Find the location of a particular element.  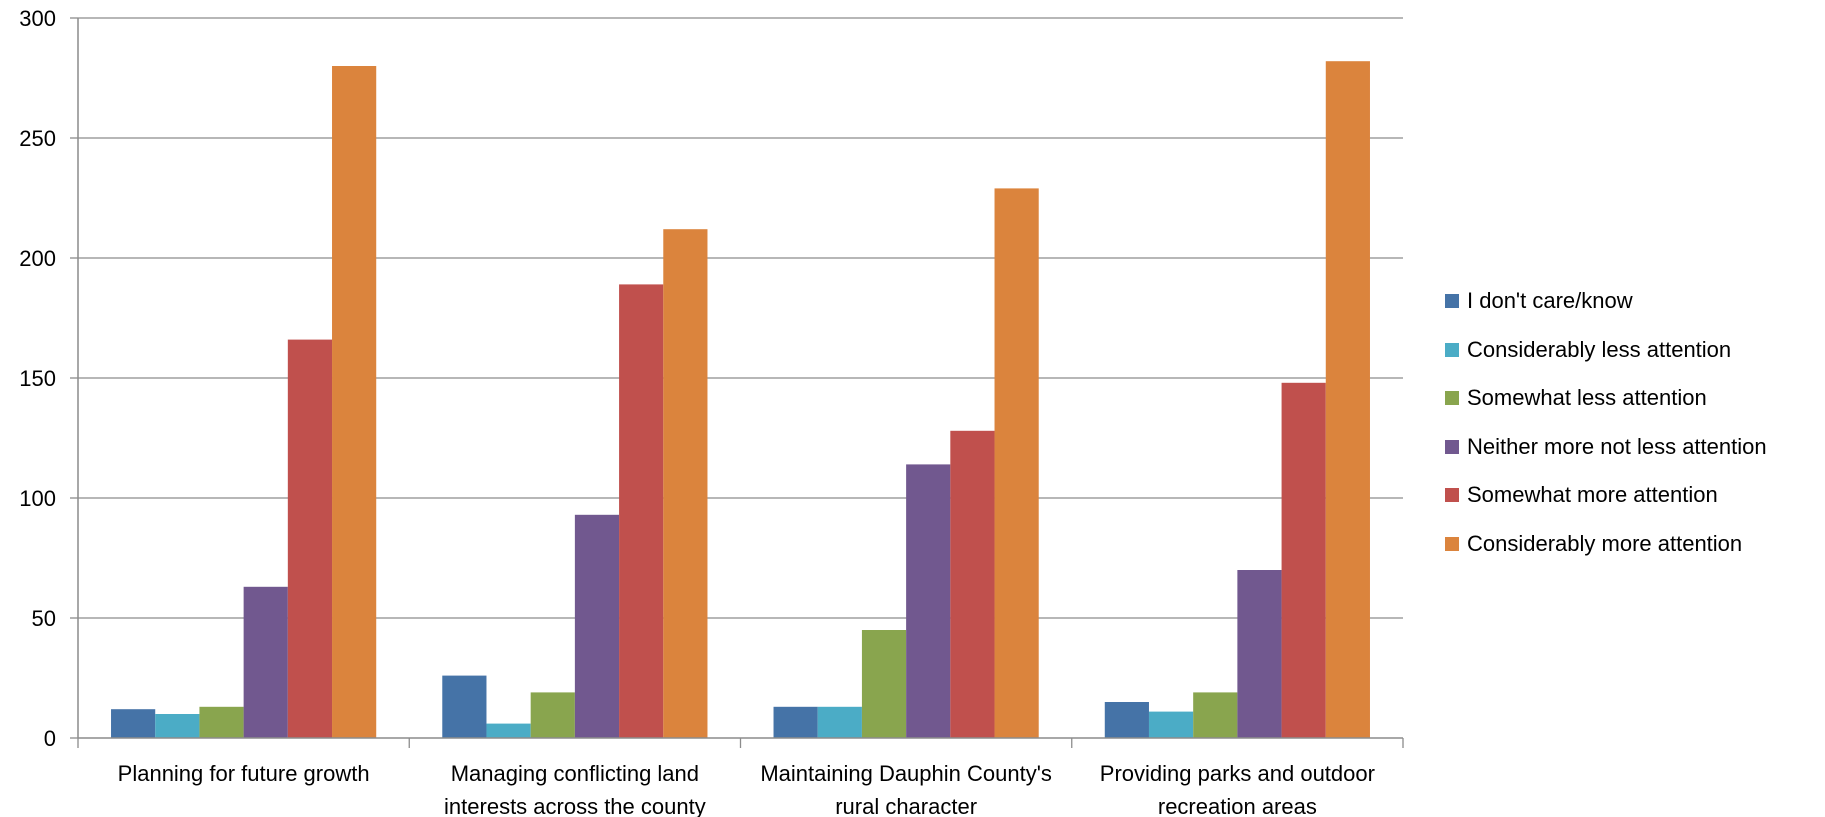

y-tick-label: 50 is located at coordinates (44, 618).